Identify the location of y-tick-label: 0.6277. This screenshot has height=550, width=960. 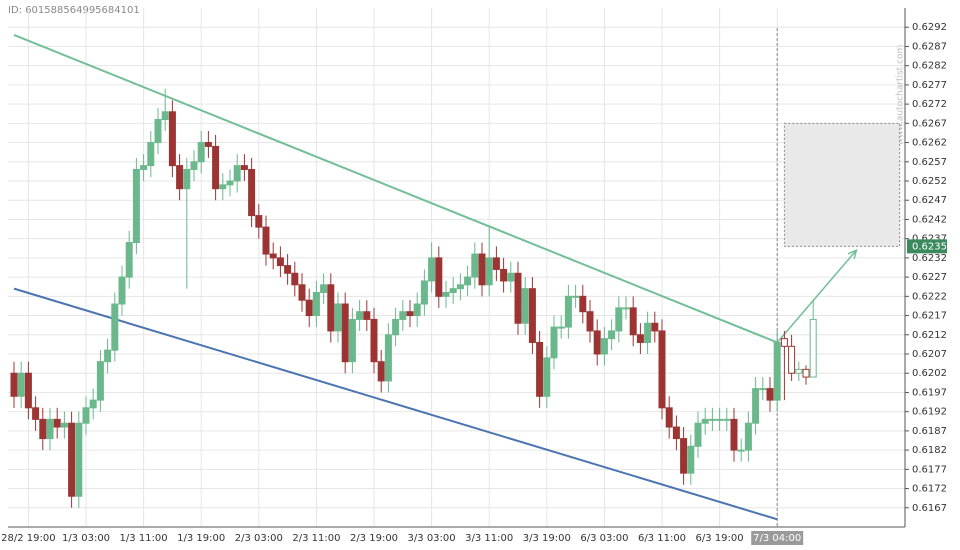
(929, 85).